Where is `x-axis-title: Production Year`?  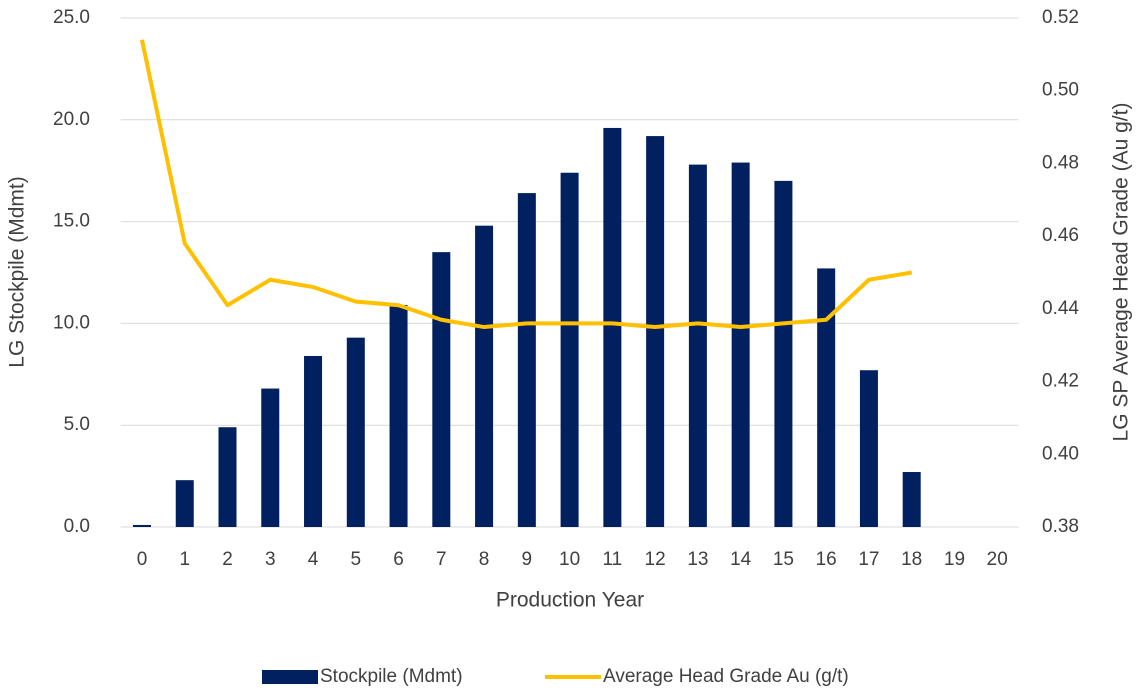 x-axis-title: Production Year is located at coordinates (570, 600).